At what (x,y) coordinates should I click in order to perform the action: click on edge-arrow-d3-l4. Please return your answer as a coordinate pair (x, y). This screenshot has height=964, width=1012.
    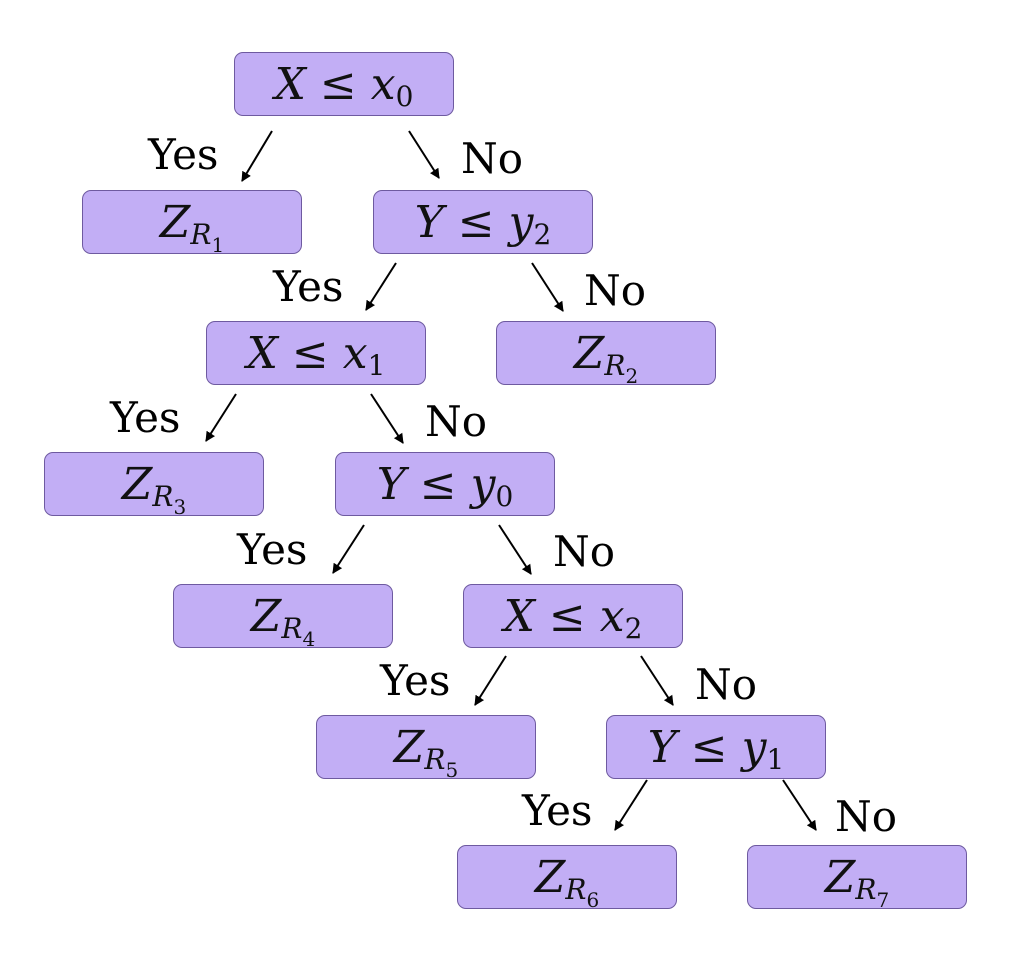
    Looking at the image, I should click on (348, 549).